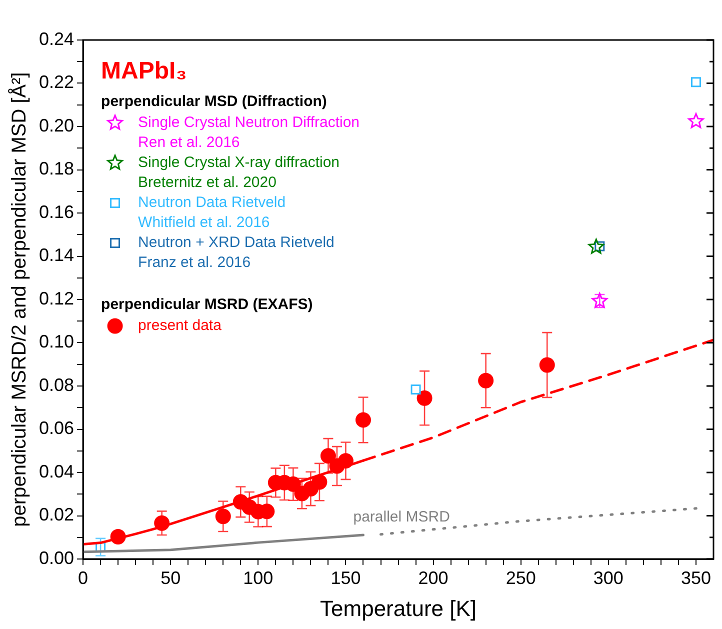 The height and width of the screenshot is (629, 722). What do you see at coordinates (170, 578) in the screenshot?
I see `x-tick-label: 50` at bounding box center [170, 578].